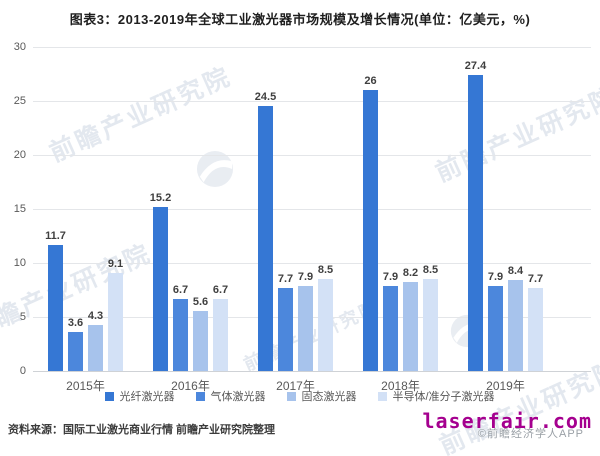 This screenshot has width=600, height=456. I want to click on legend-label: 光纤激光器, so click(147, 397).